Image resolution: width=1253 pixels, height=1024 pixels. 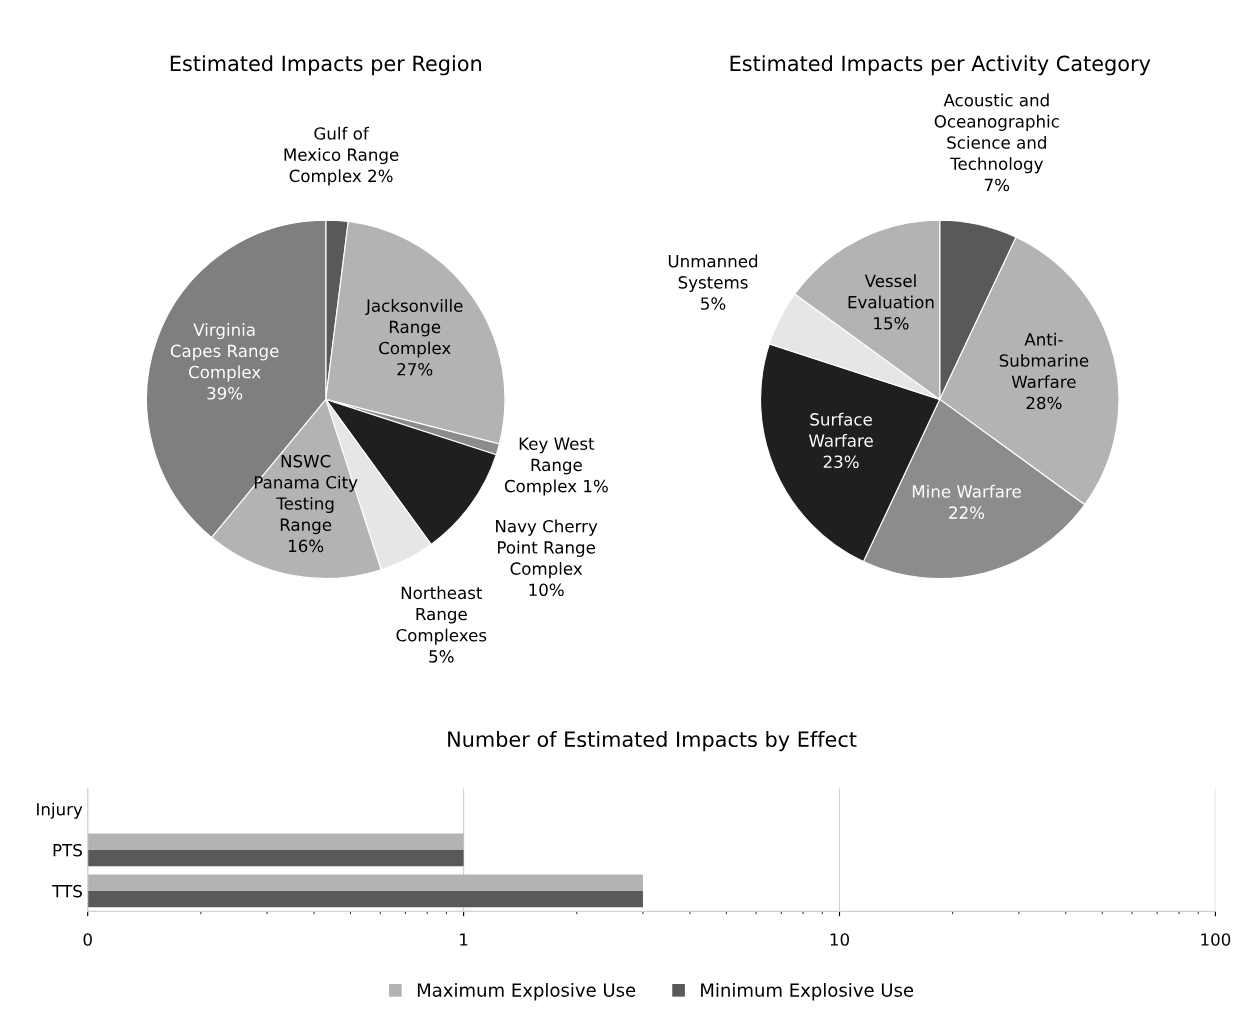 I want to click on data-label: 28%, so click(x=1044, y=403).